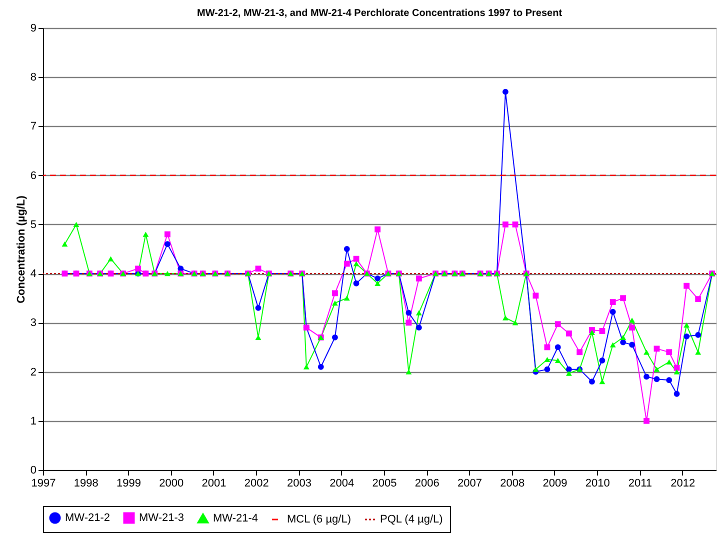 This screenshot has width=719, height=538. What do you see at coordinates (342, 484) in the screenshot?
I see `x-tick-label: 2004` at bounding box center [342, 484].